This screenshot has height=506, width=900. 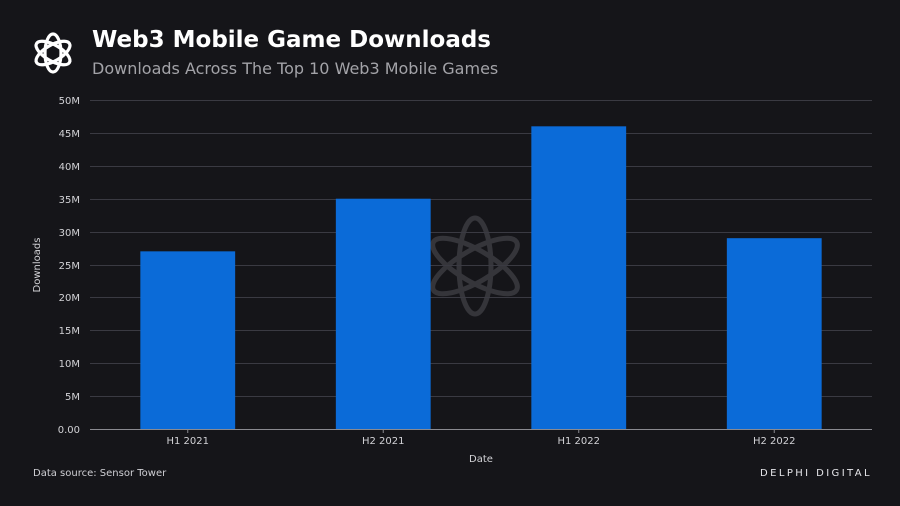 What do you see at coordinates (816, 473) in the screenshot?
I see `brand-name: DELPHI DIGITAL` at bounding box center [816, 473].